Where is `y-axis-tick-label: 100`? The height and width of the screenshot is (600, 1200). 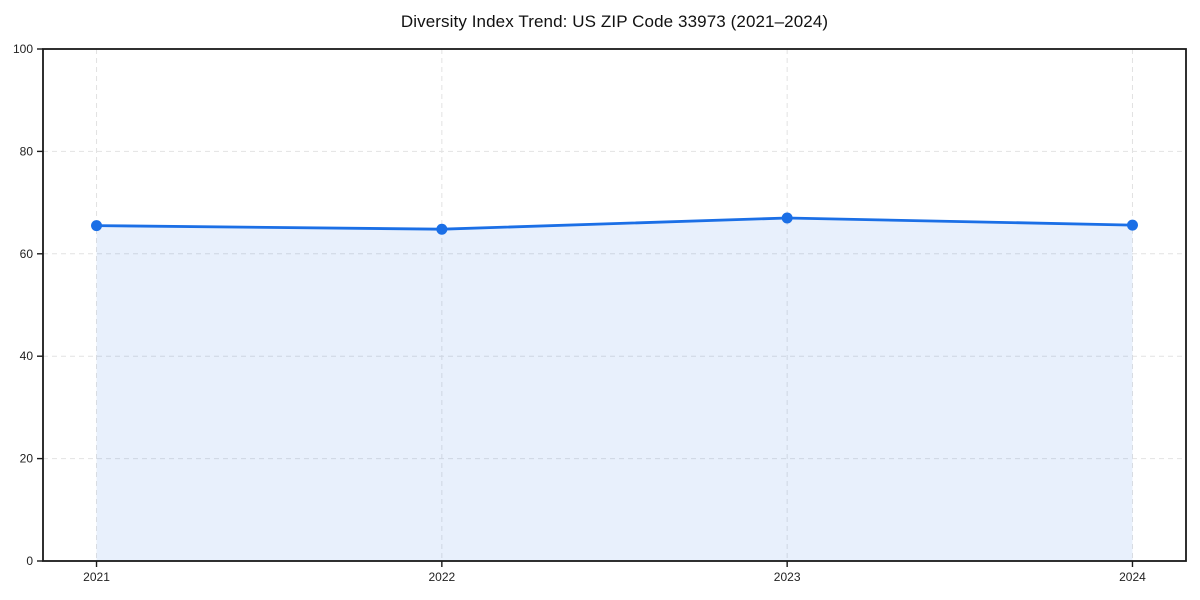
y-axis-tick-label: 100 is located at coordinates (23, 49).